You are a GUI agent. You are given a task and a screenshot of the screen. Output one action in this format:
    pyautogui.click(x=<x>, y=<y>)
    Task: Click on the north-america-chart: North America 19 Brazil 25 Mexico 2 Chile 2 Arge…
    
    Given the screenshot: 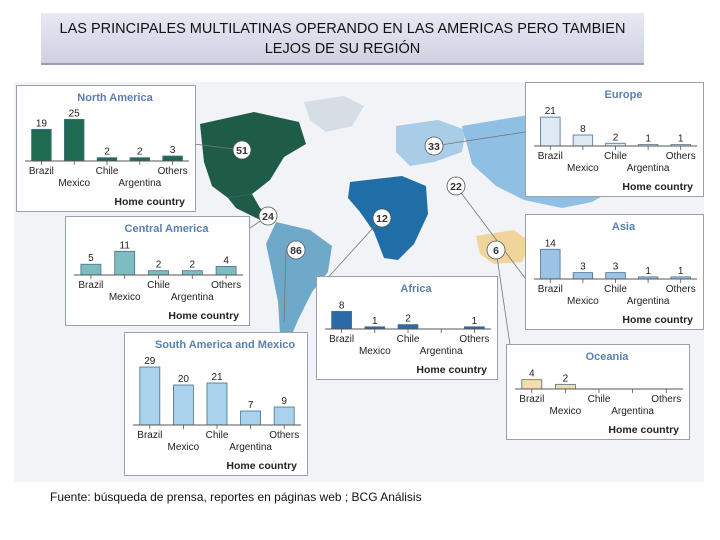 What is the action you would take?
    pyautogui.click(x=107, y=150)
    